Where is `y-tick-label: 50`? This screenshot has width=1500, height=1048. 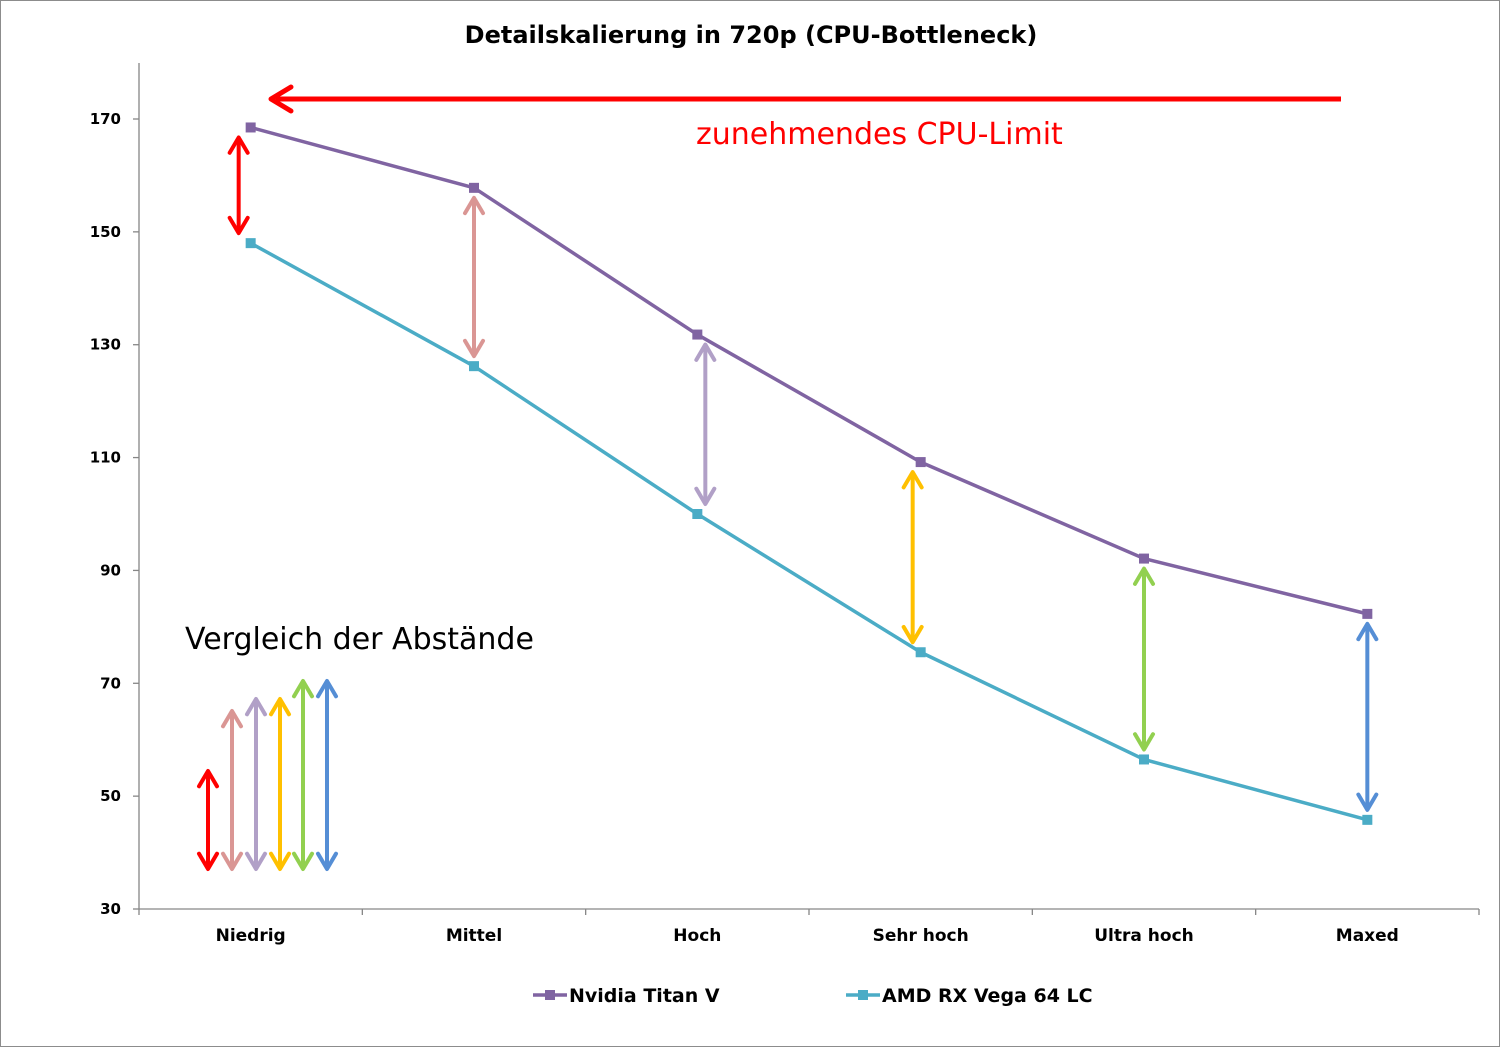
y-tick-label: 50 is located at coordinates (110, 796).